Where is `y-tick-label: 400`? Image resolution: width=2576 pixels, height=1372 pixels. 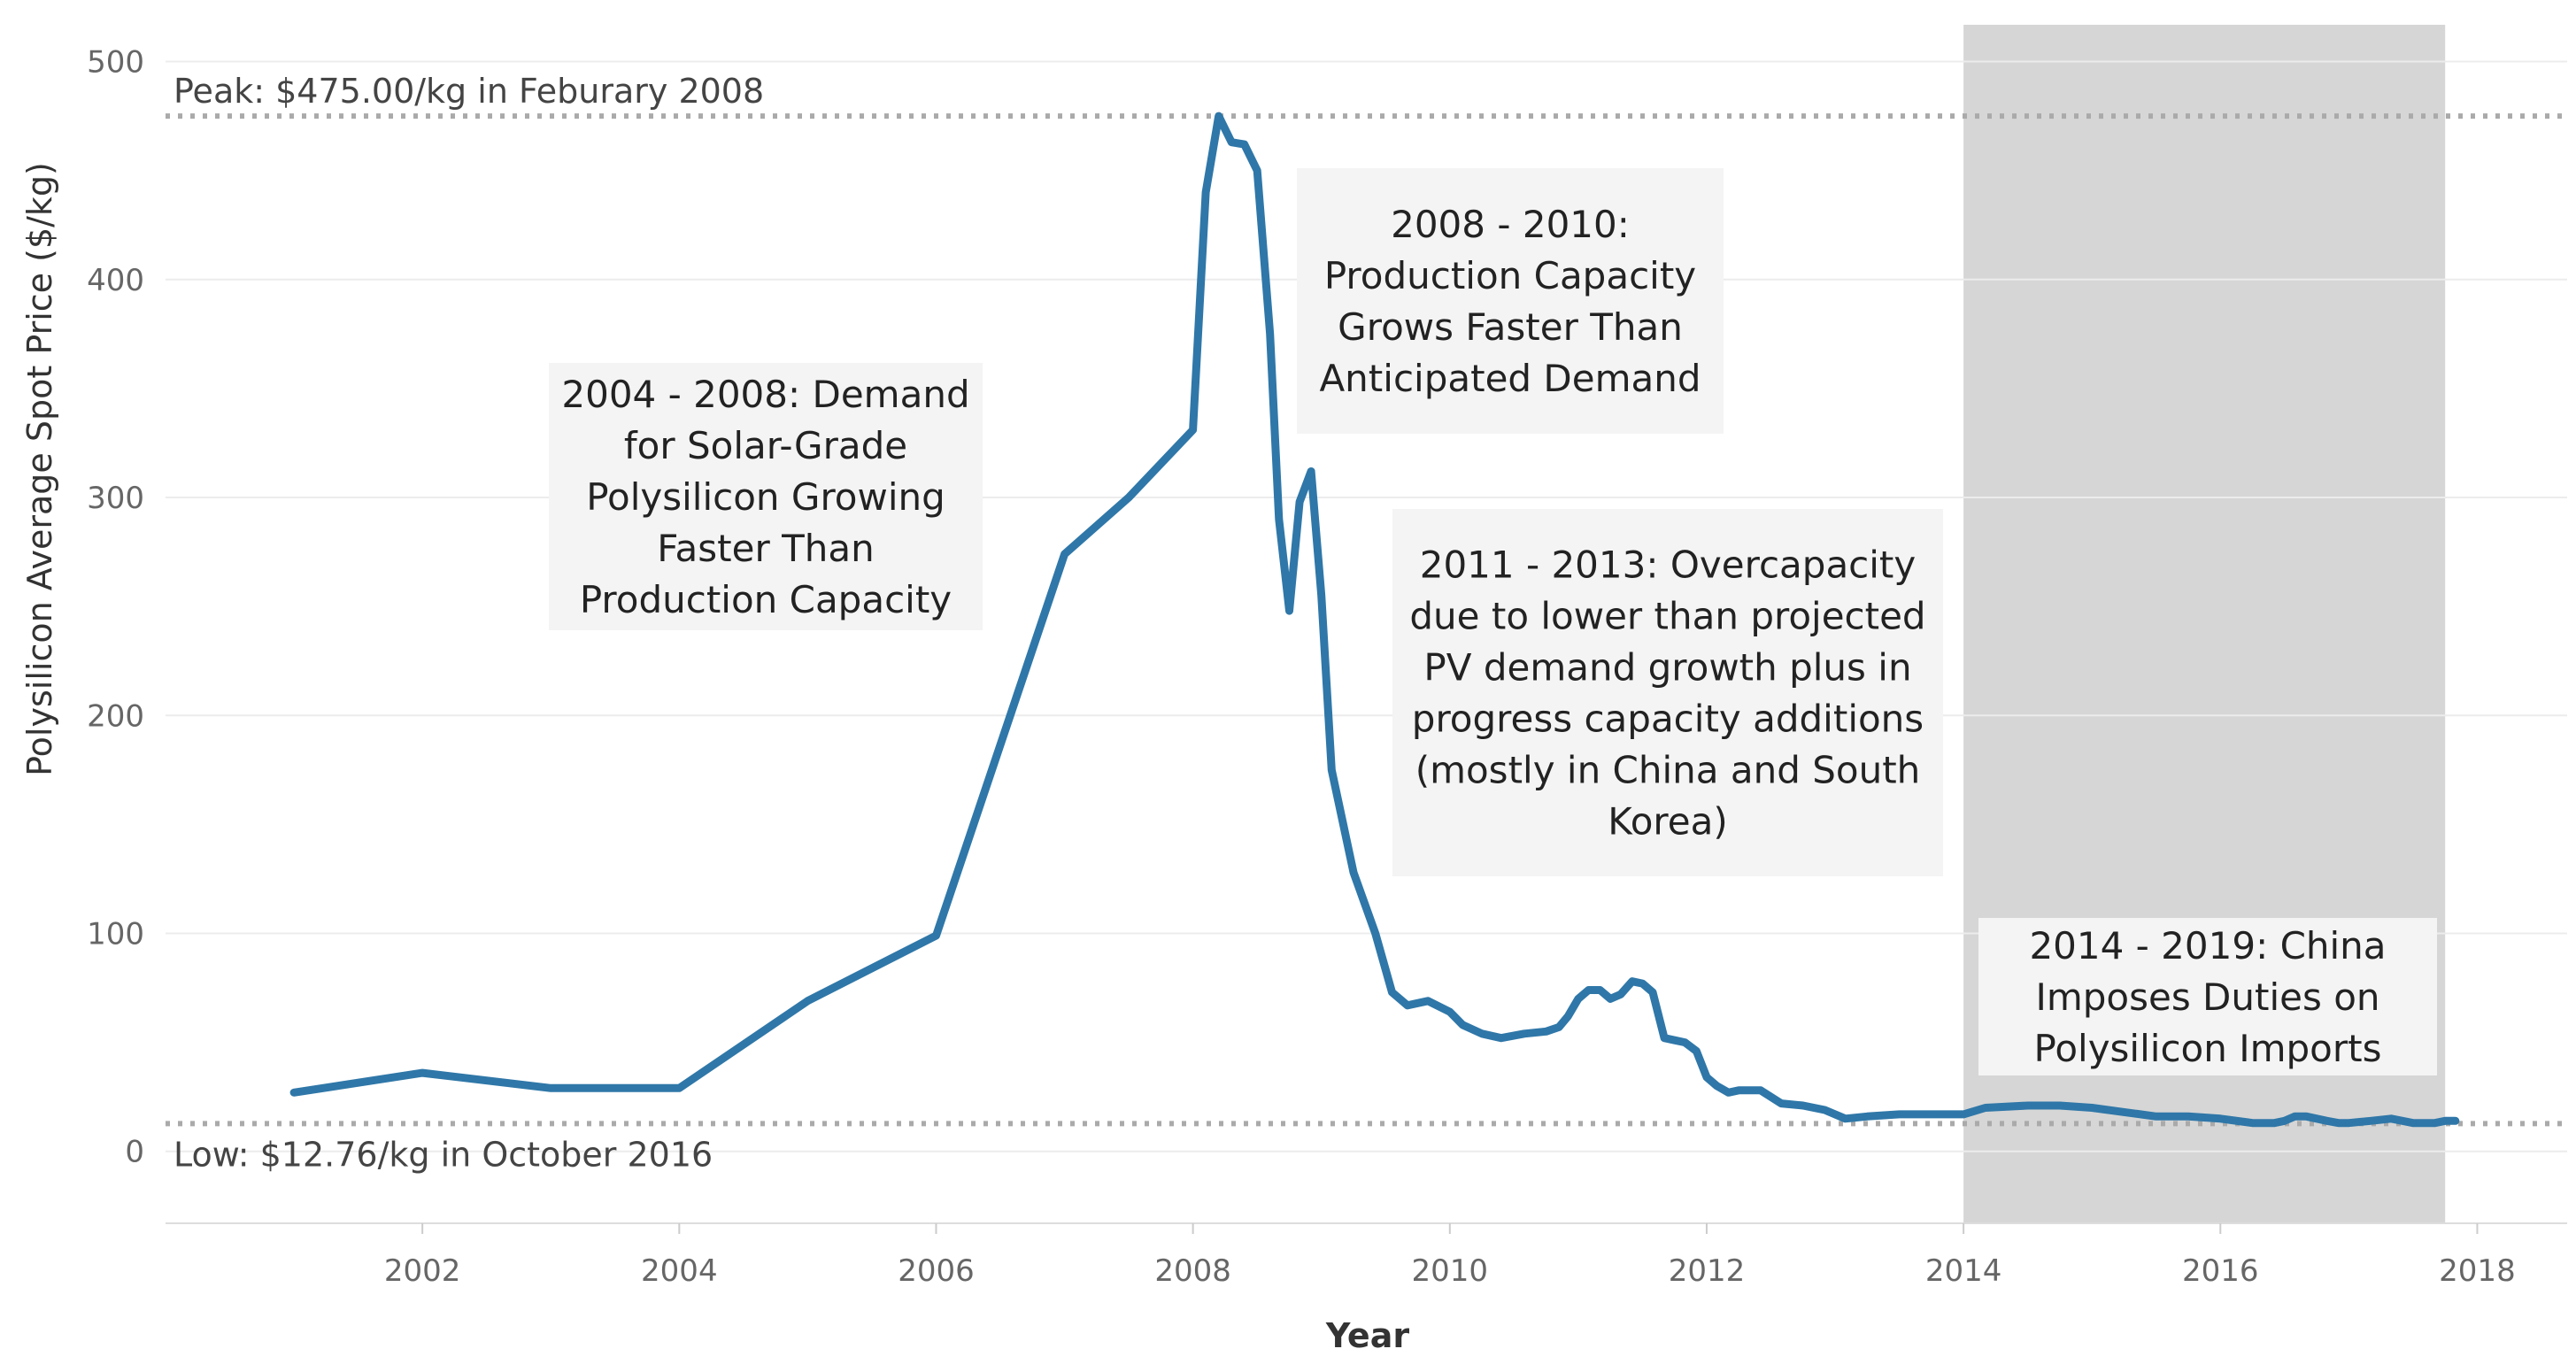
y-tick-label: 400 is located at coordinates (115, 280).